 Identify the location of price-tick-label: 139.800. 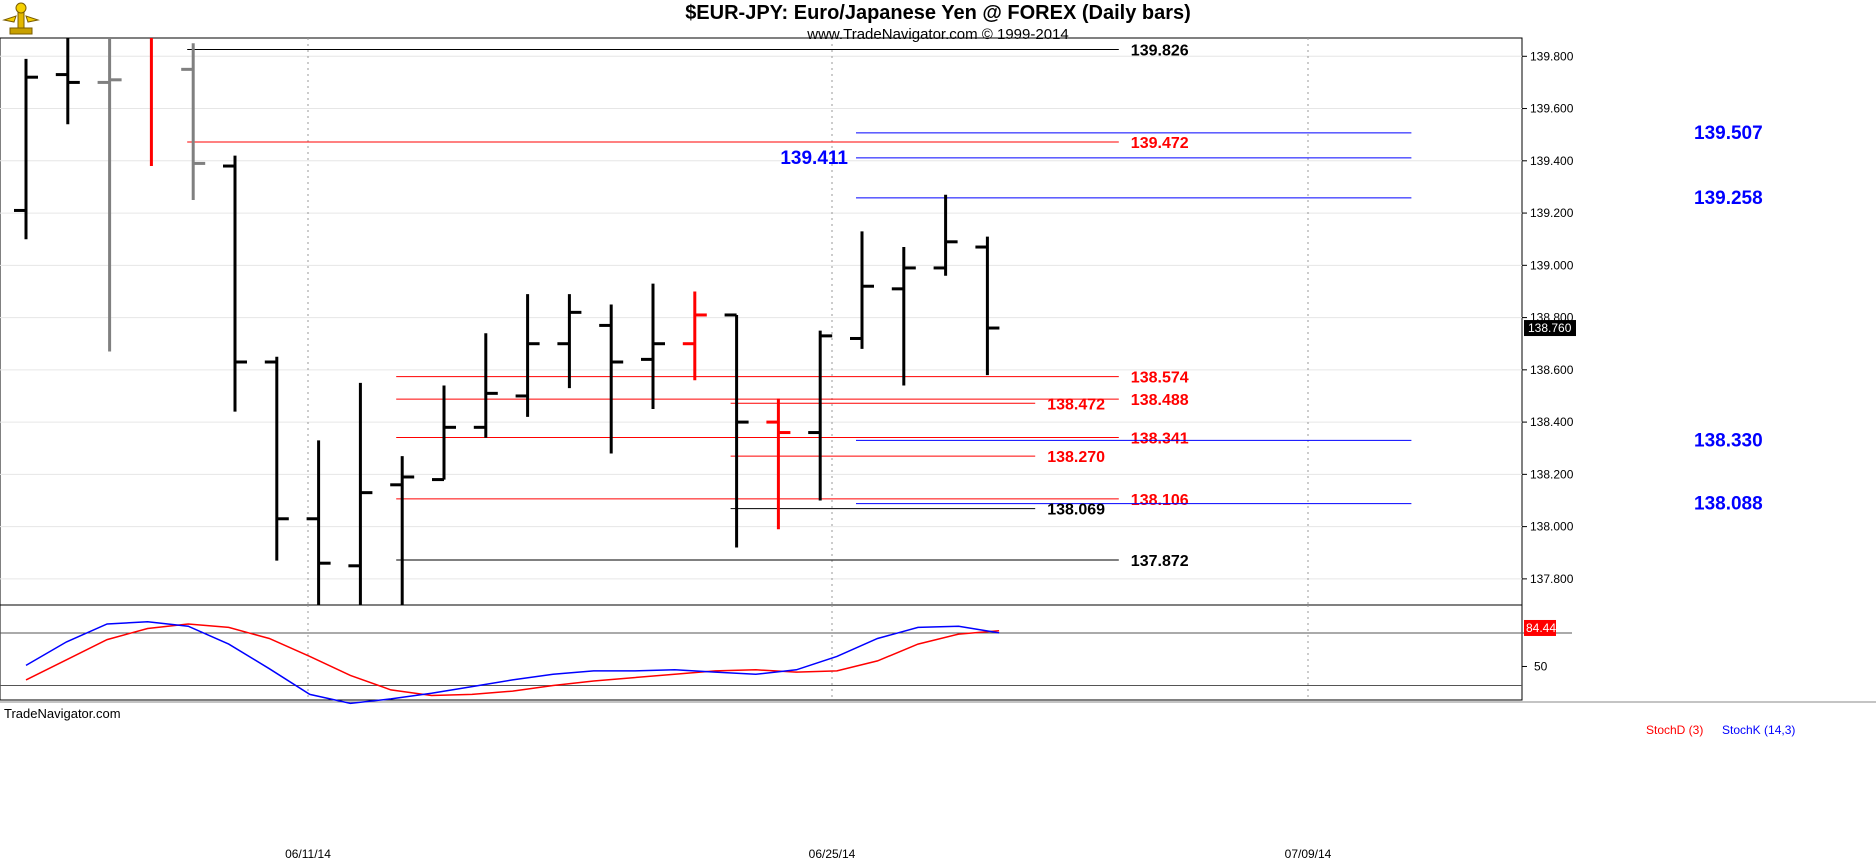
(1552, 56).